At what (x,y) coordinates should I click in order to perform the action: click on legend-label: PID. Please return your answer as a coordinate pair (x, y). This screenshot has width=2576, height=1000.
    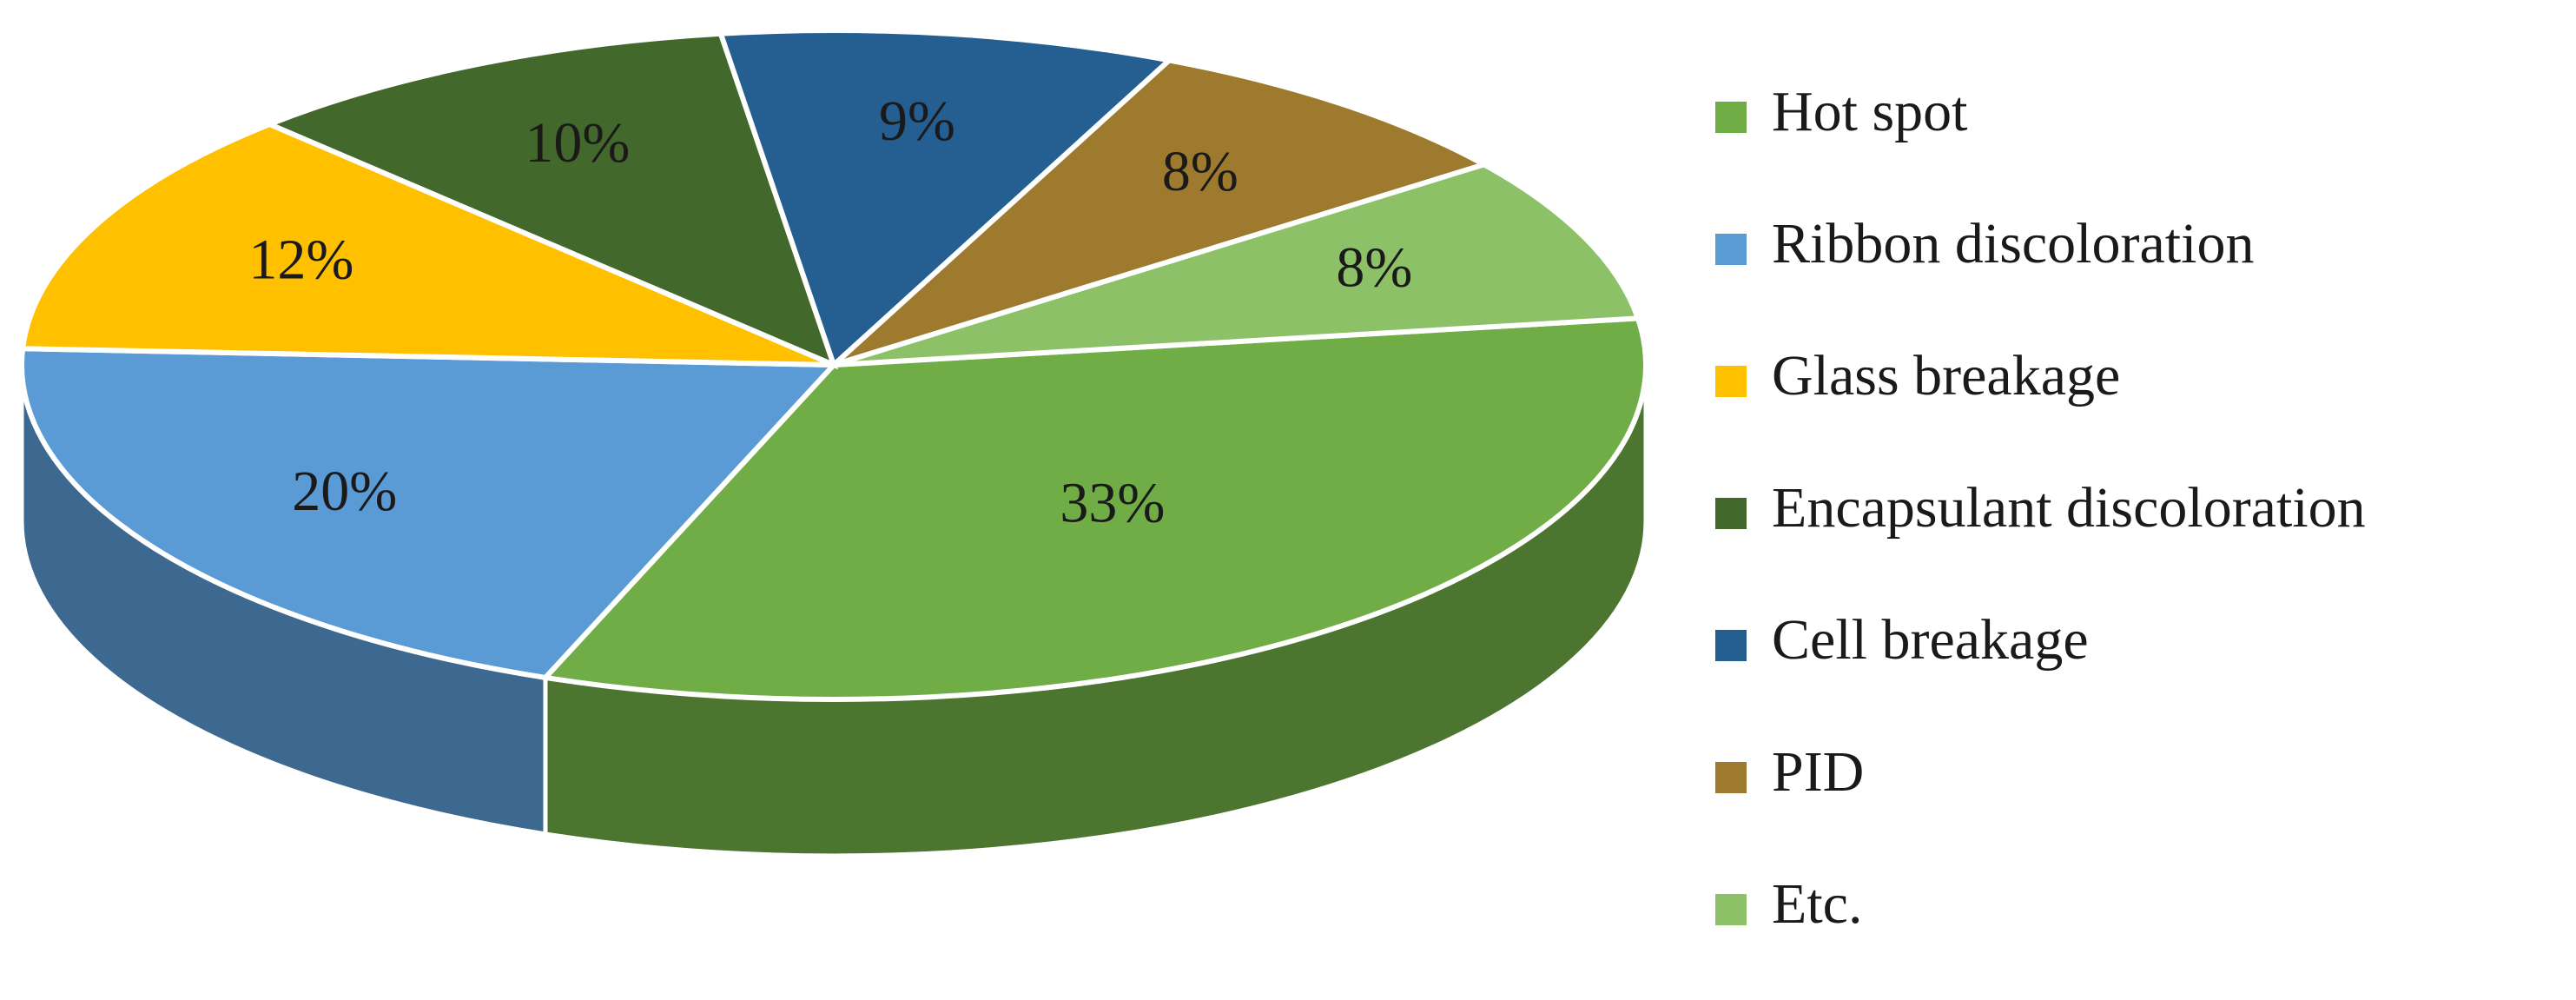
    Looking at the image, I should click on (1818, 772).